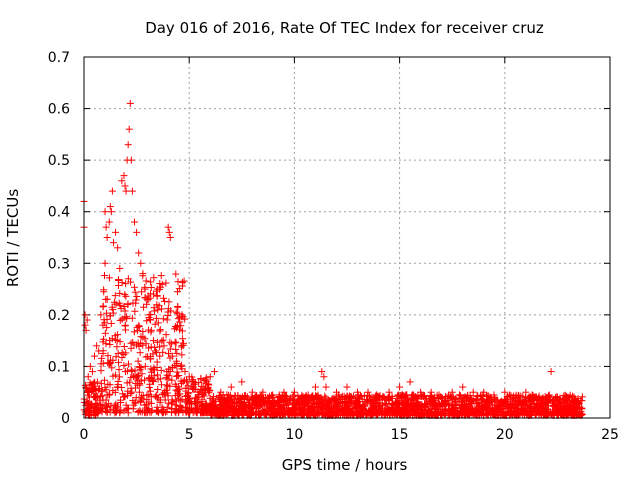 The height and width of the screenshot is (480, 640). Describe the element at coordinates (59, 110) in the screenshot. I see `y-tick-label: 0.6` at that location.